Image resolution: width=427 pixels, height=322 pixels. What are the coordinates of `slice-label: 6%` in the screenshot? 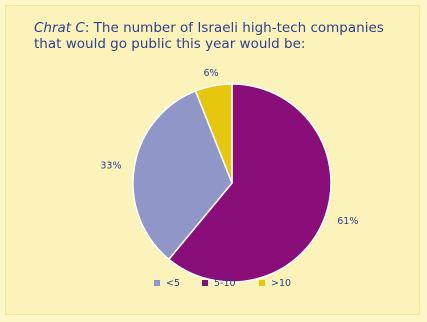 It's located at (210, 73).